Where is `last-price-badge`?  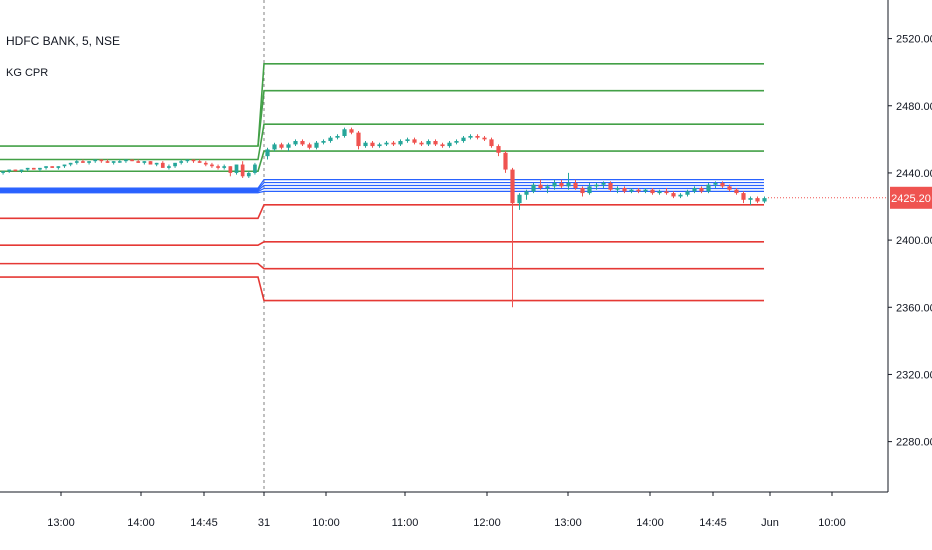
last-price-badge is located at coordinates (911, 197).